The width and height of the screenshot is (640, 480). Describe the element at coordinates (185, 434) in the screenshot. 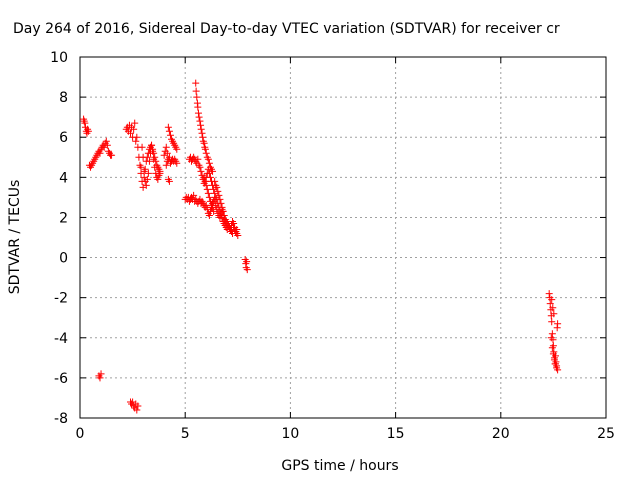

I see `x-tick-label: 5` at that location.